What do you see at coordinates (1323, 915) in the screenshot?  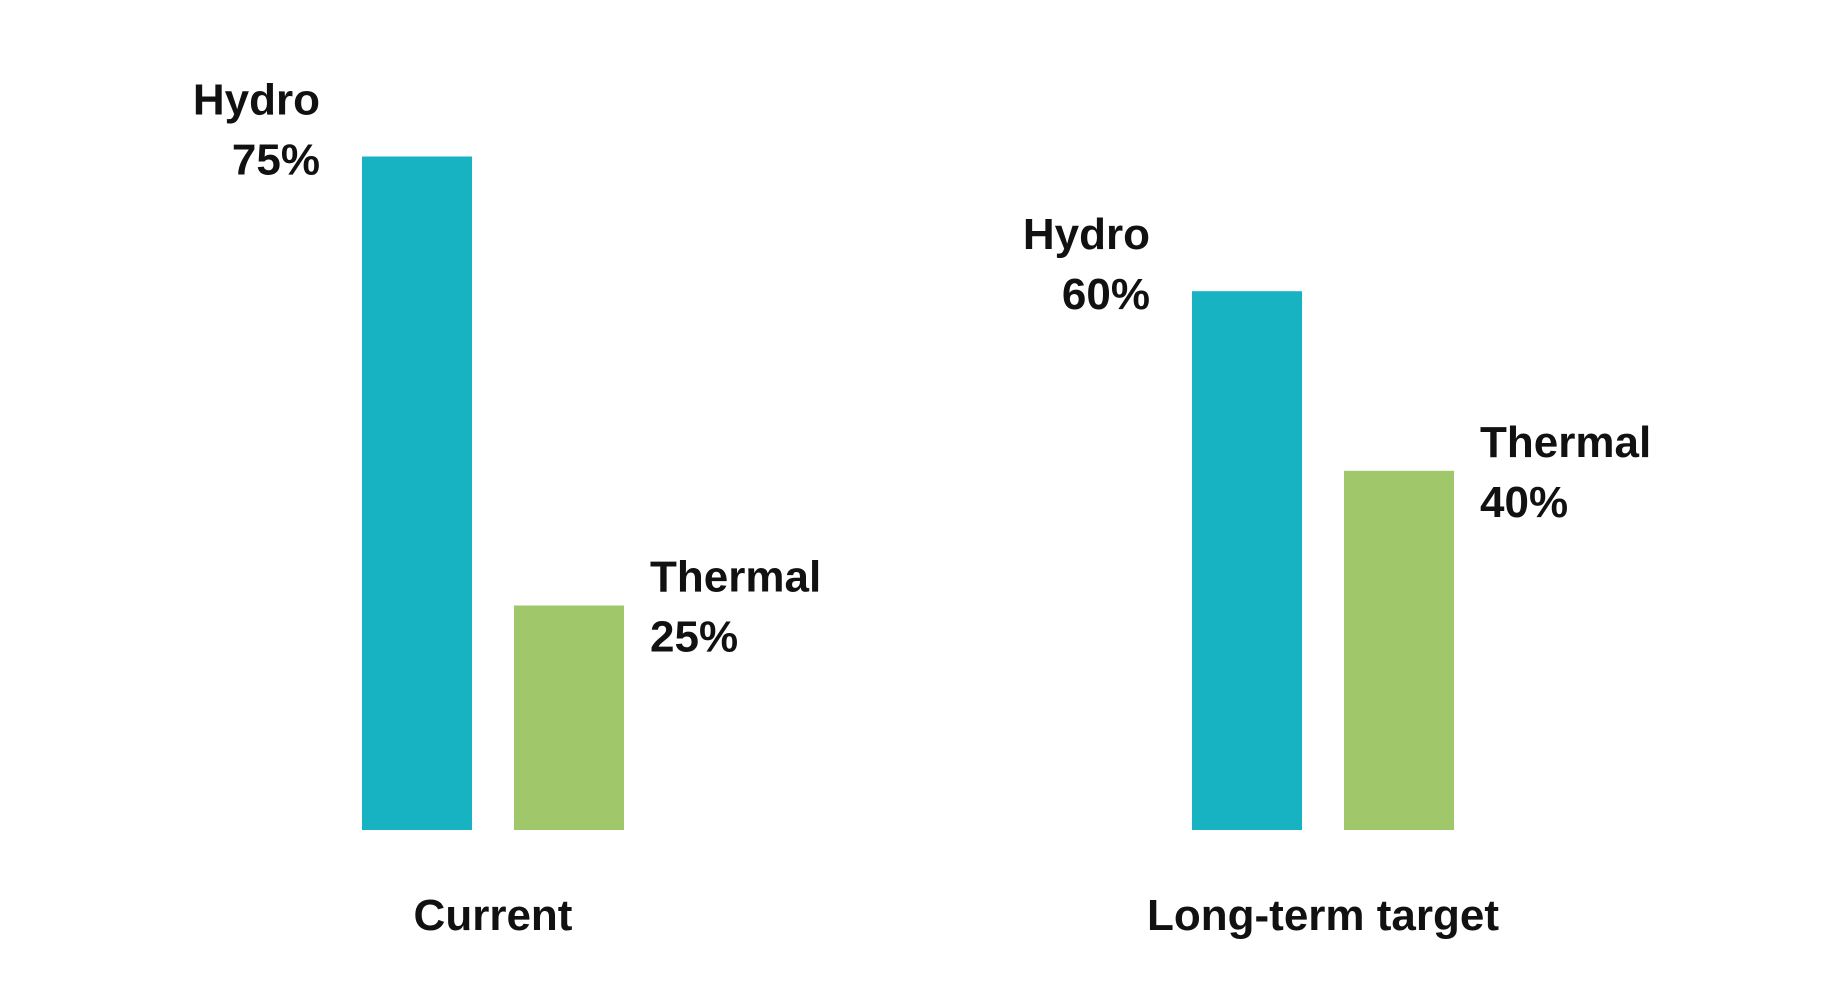 I see `category-label: Long-term target` at bounding box center [1323, 915].